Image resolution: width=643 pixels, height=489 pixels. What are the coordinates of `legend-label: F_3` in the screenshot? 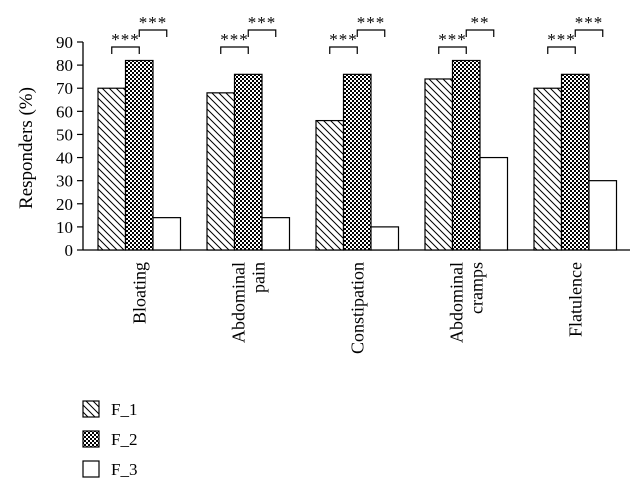 It's located at (124, 469).